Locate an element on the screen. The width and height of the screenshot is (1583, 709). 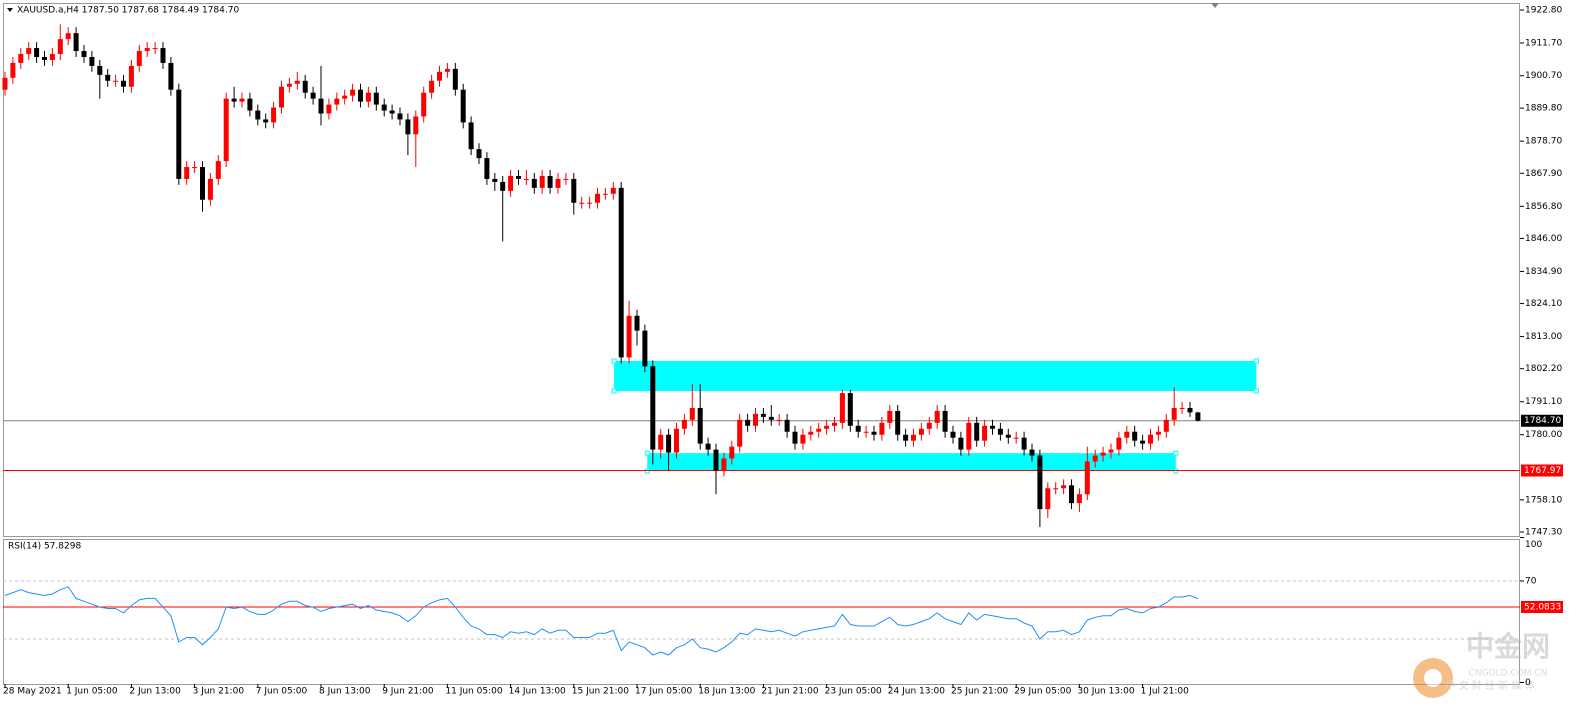
x-tick-label: 21 Jun 21:00 is located at coordinates (789, 692).